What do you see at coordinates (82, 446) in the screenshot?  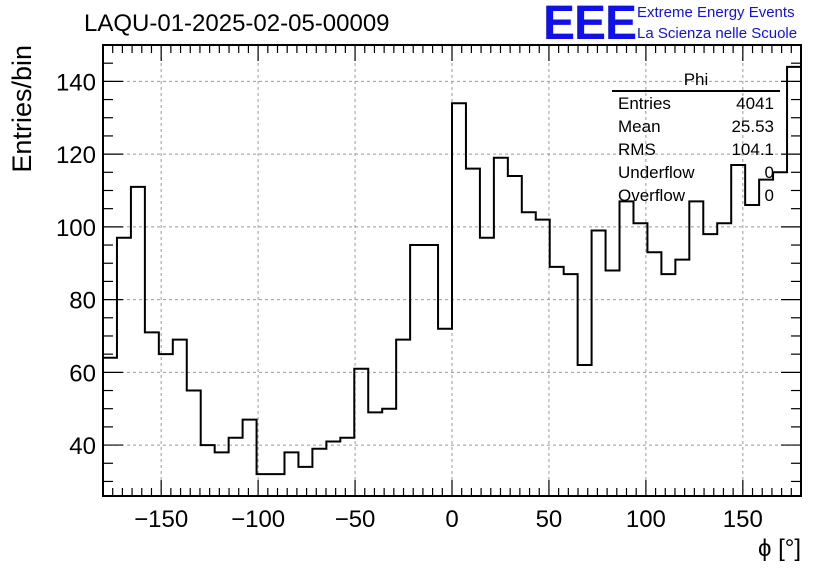 I see `y-tick-label: 40` at bounding box center [82, 446].